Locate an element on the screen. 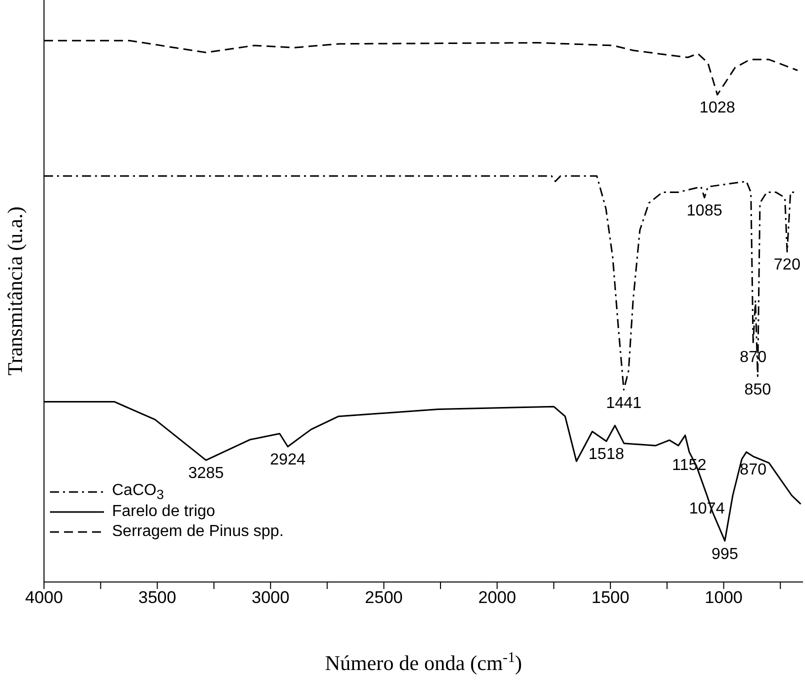  x-tick-label: 3000 is located at coordinates (271, 598).